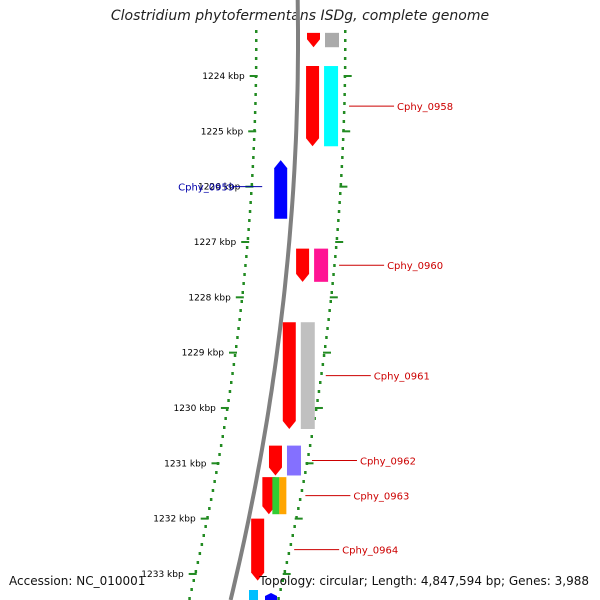  I want to click on ruler-tick-label: 1233 kbp, so click(162, 575).